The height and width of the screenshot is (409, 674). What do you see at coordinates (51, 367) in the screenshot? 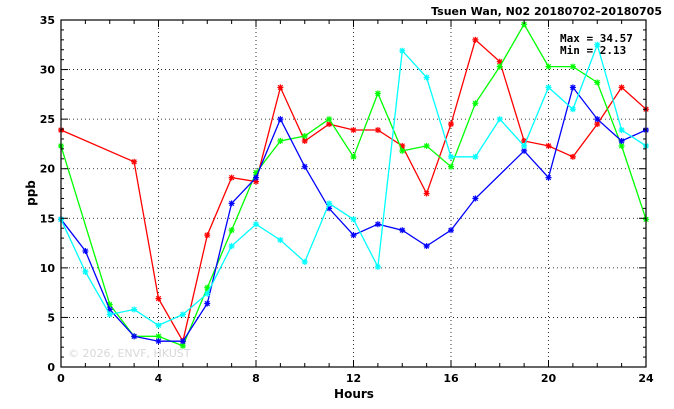
I see `y-tick-label: 0` at bounding box center [51, 367].